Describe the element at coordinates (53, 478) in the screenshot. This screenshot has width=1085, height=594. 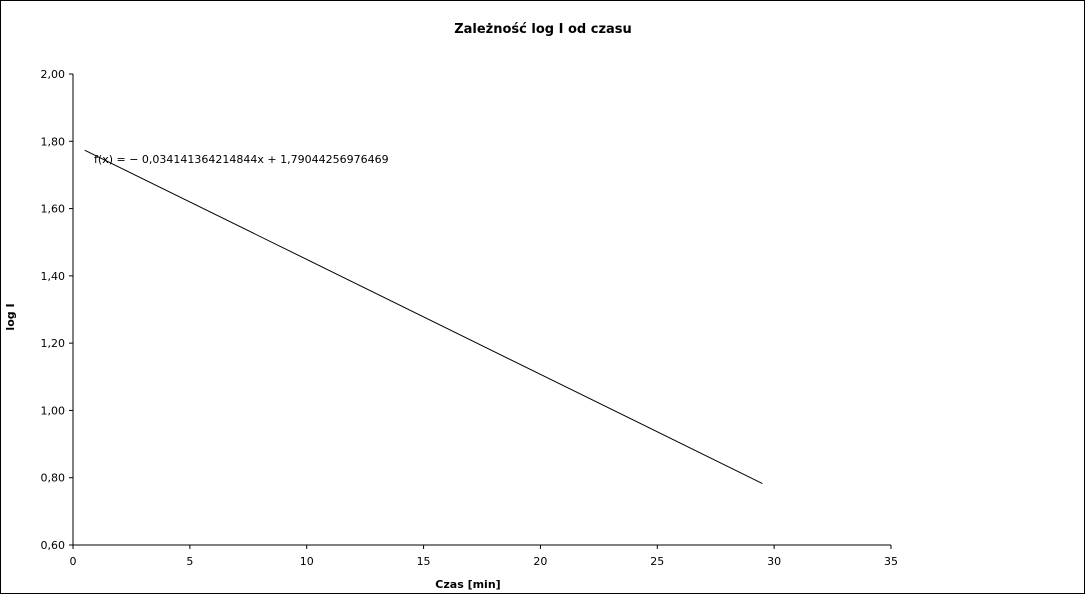
I see `y-tick-label: 0,80` at that location.